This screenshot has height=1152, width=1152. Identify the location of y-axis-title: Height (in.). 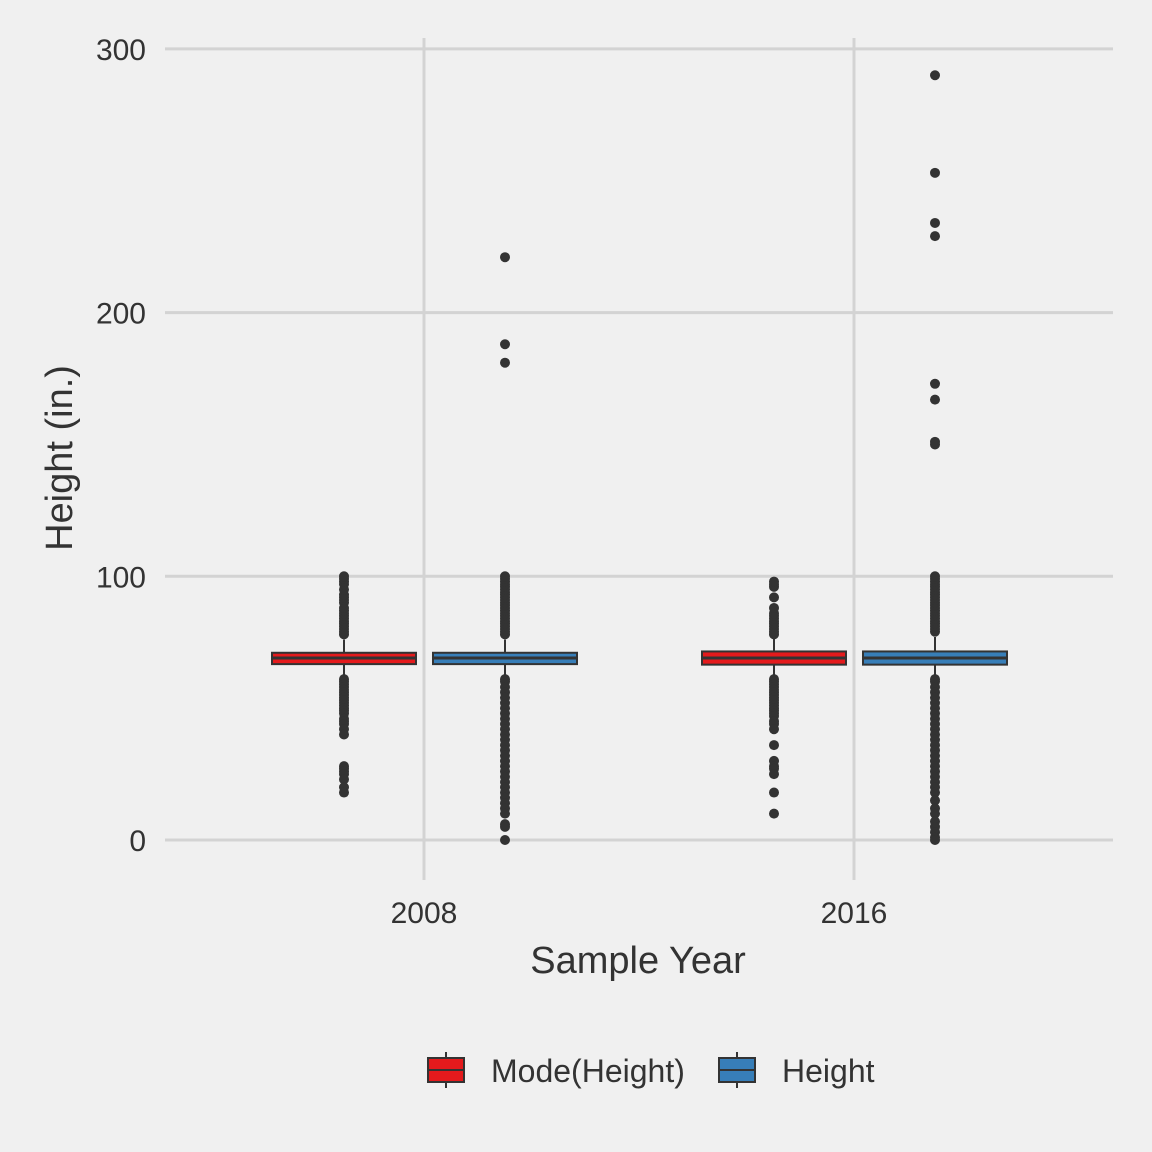
(60, 458).